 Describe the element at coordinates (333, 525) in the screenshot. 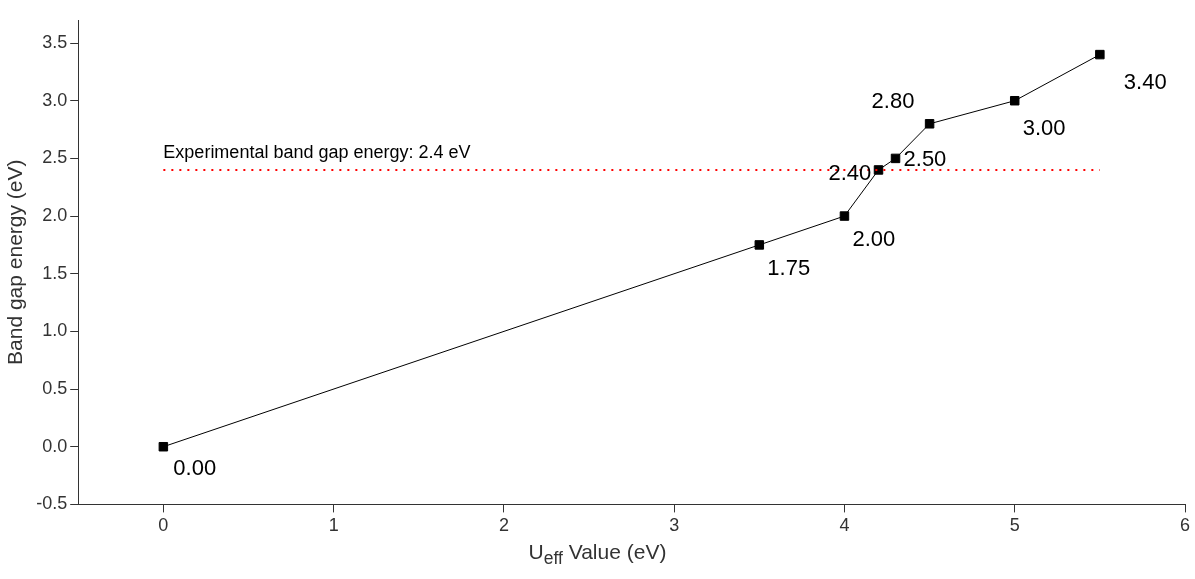

I see `x-tick-label: 1` at that location.